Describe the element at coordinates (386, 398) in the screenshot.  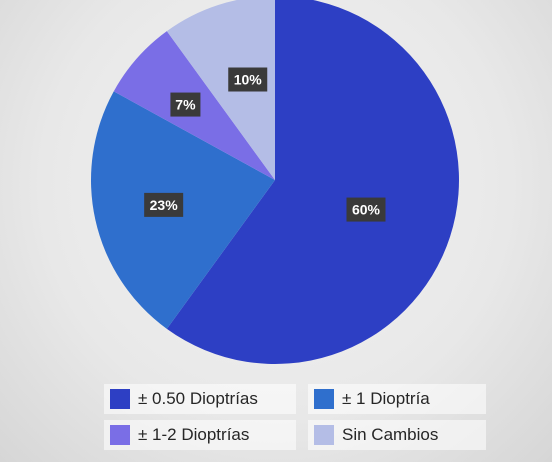
I see `legend-label: ± 1 Dioptría` at that location.